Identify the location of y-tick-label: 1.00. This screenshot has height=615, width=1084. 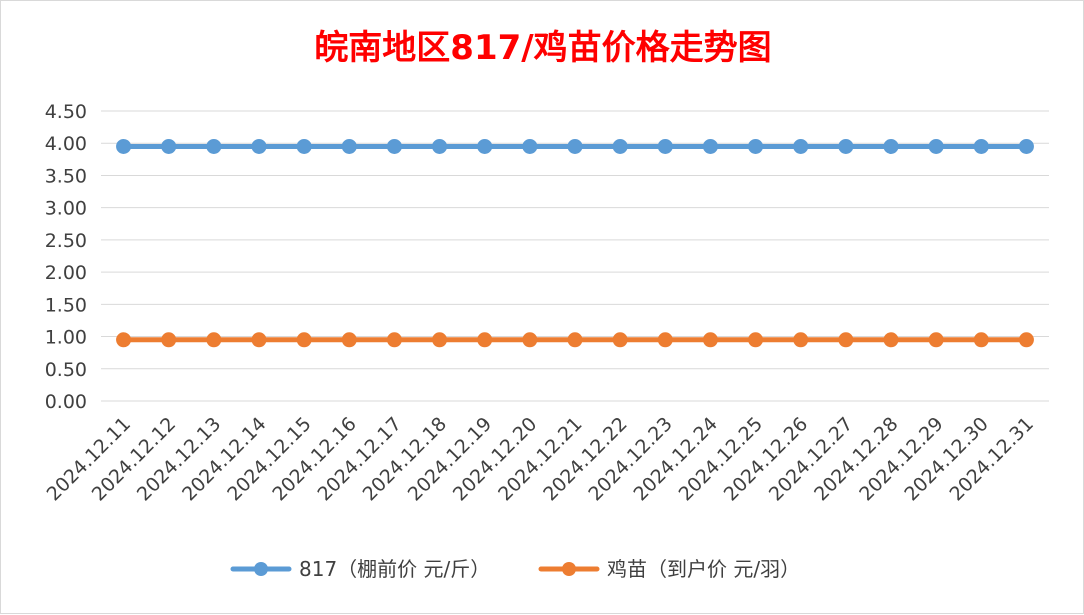
(66, 338).